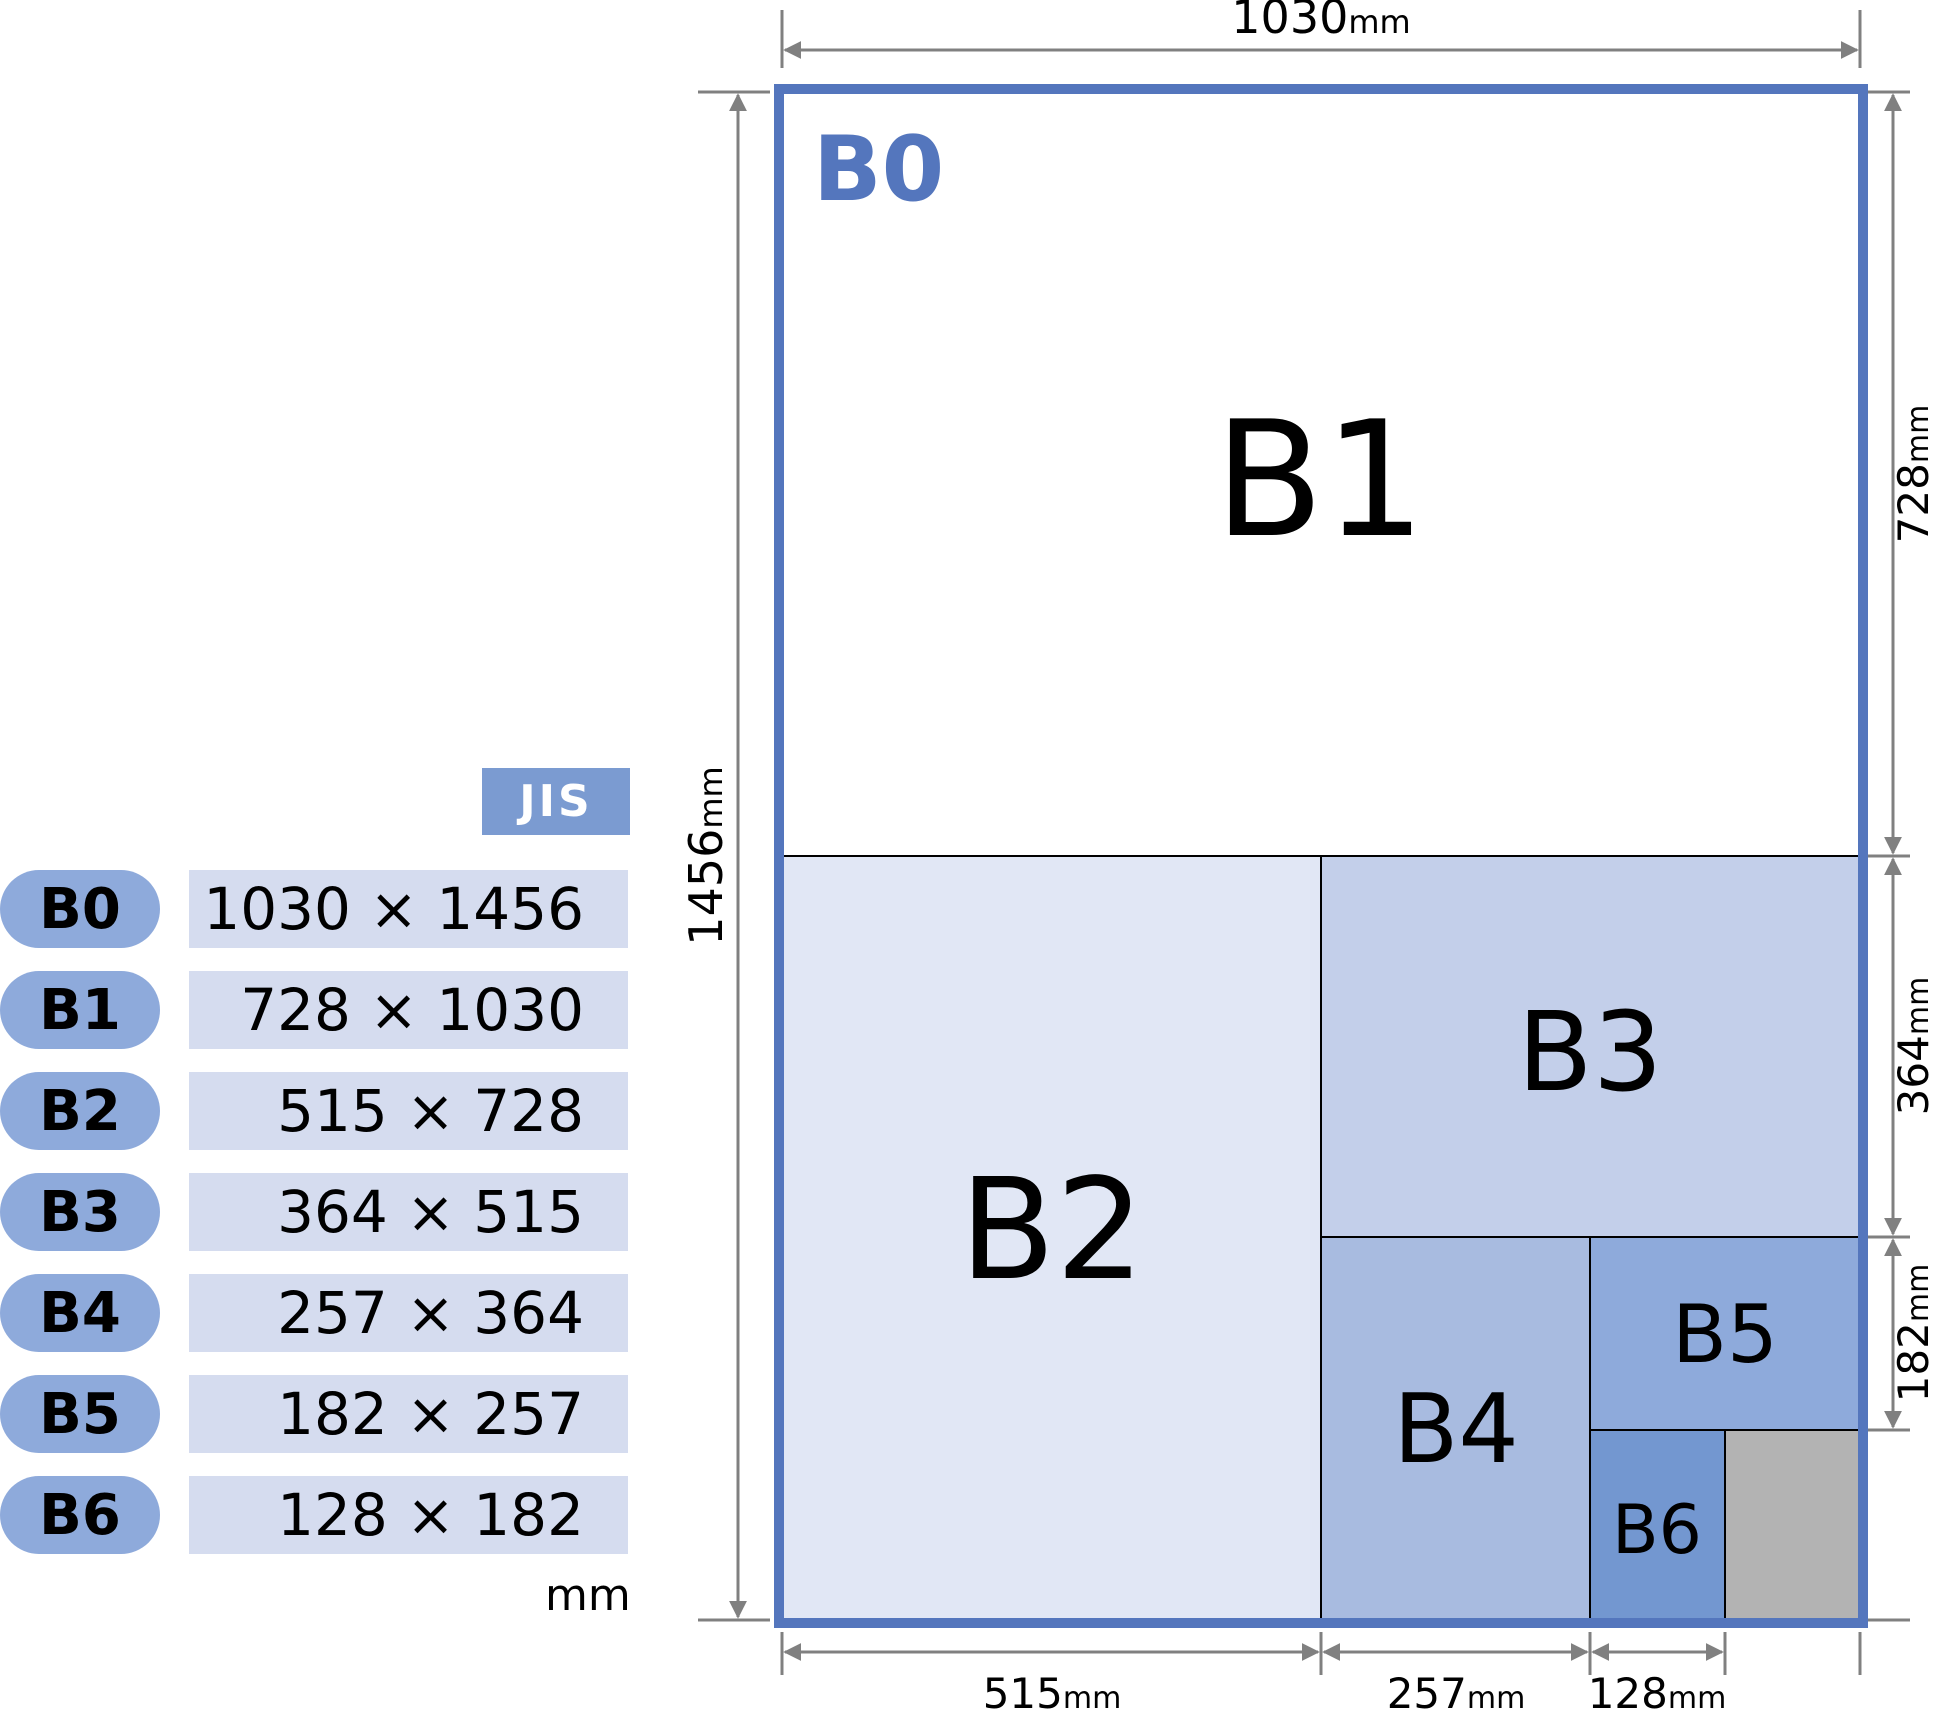 The height and width of the screenshot is (1714, 1943). I want to click on b5-label: B5, so click(1725, 1334).